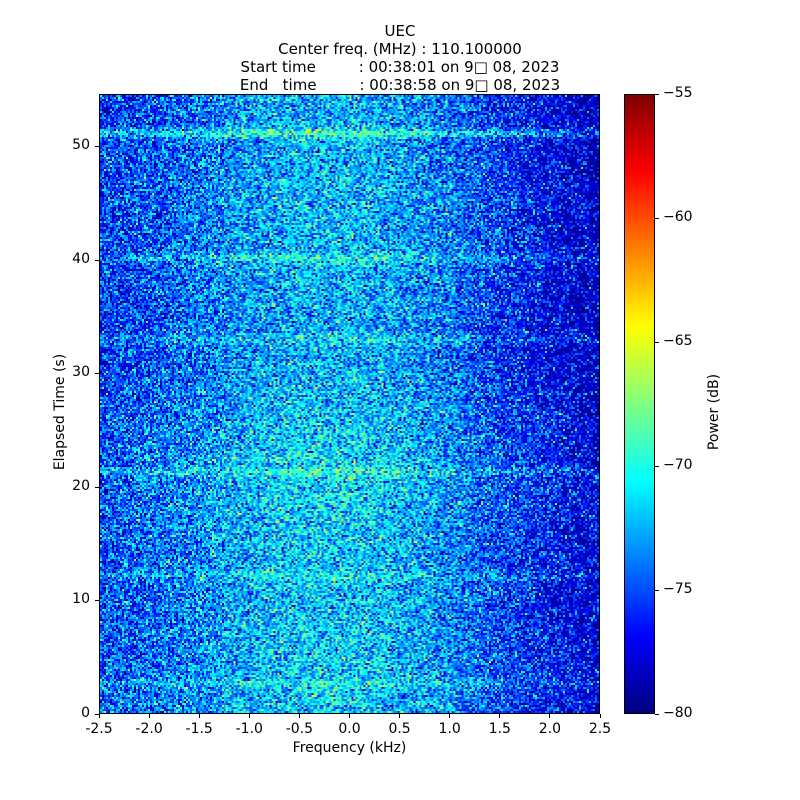 Image resolution: width=800 pixels, height=800 pixels. I want to click on x-tick-label: -2.0, so click(149, 729).